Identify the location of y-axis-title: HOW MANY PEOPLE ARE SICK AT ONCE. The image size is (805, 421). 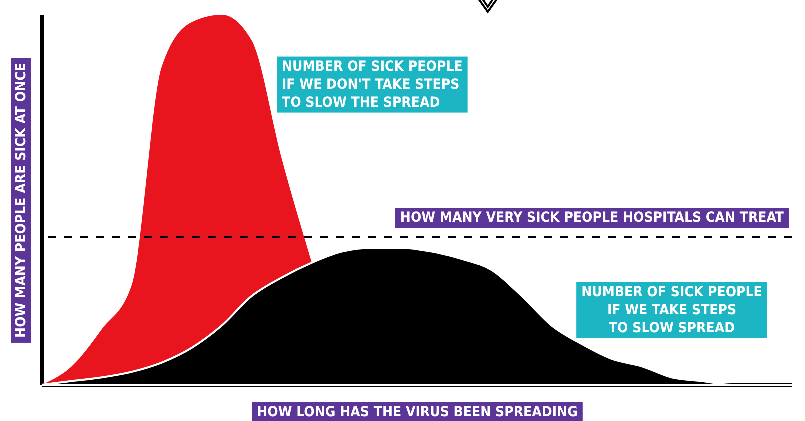
(22, 200).